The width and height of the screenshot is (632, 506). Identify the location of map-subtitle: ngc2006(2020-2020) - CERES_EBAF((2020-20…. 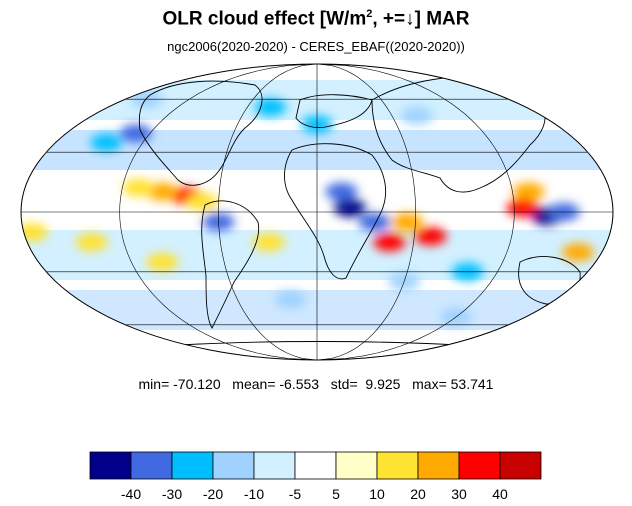
(316, 46).